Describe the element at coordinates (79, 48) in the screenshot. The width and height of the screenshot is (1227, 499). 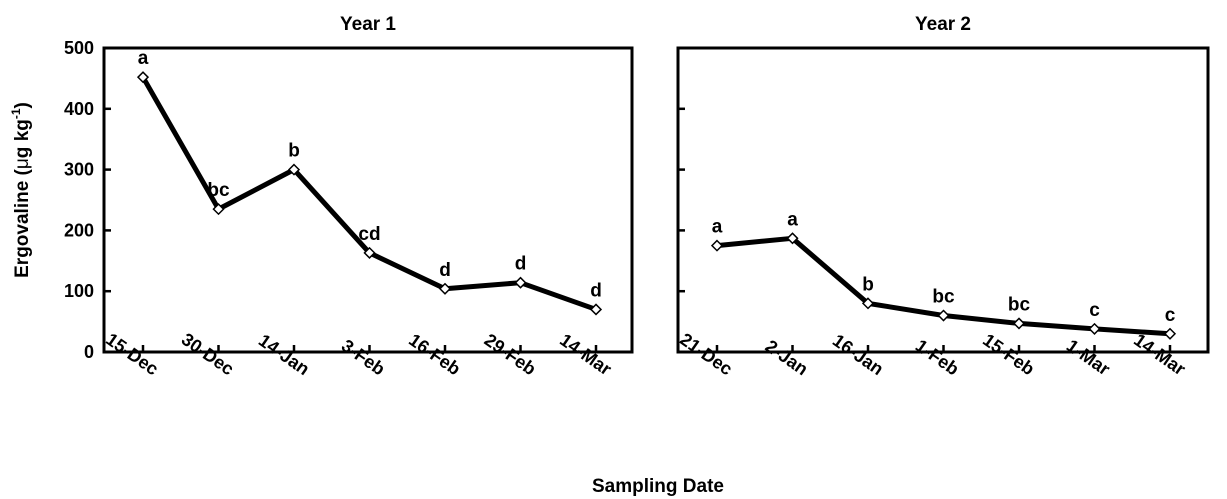
I see `y-tick-label: 500` at that location.